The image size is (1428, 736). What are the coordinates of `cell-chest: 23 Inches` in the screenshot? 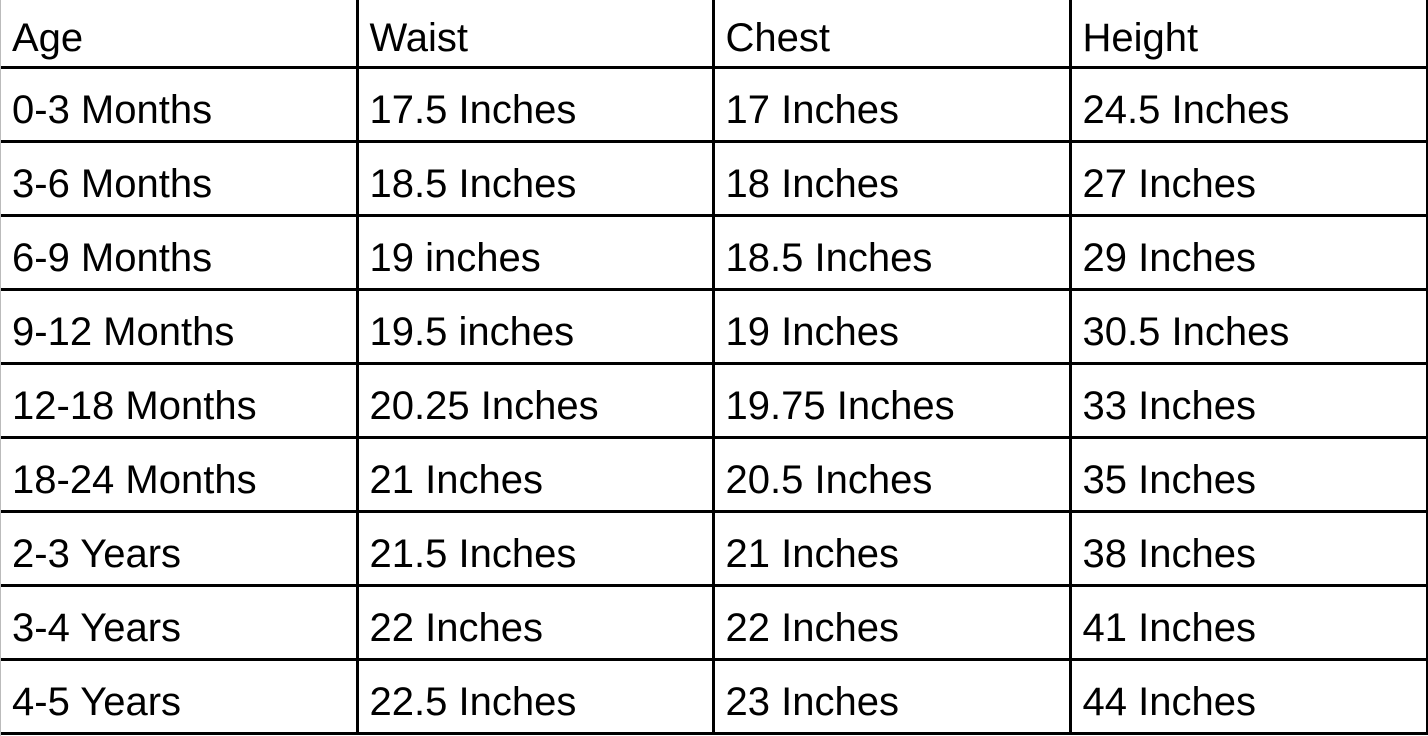 It's located at (891, 696).